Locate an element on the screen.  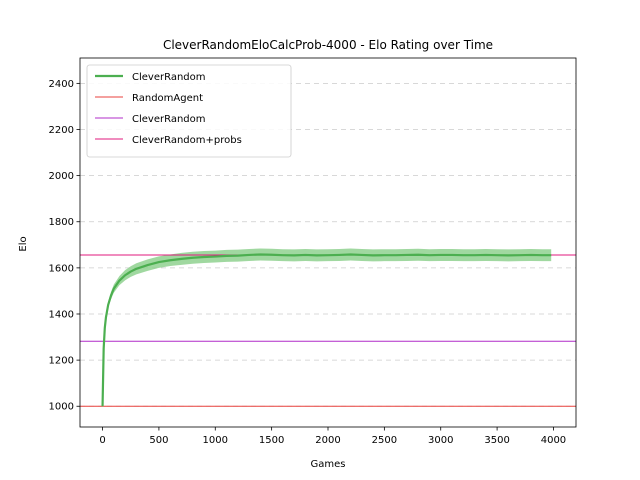
y-tick-label: 1800 is located at coordinates (61, 222).